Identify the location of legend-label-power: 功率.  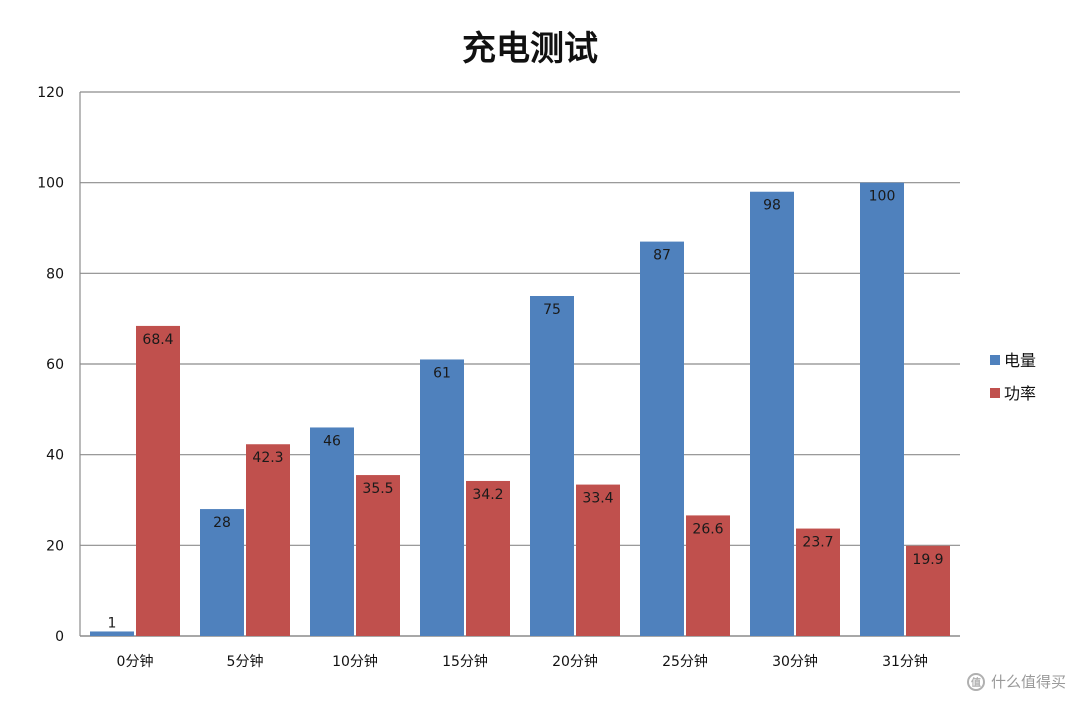
(1020, 393).